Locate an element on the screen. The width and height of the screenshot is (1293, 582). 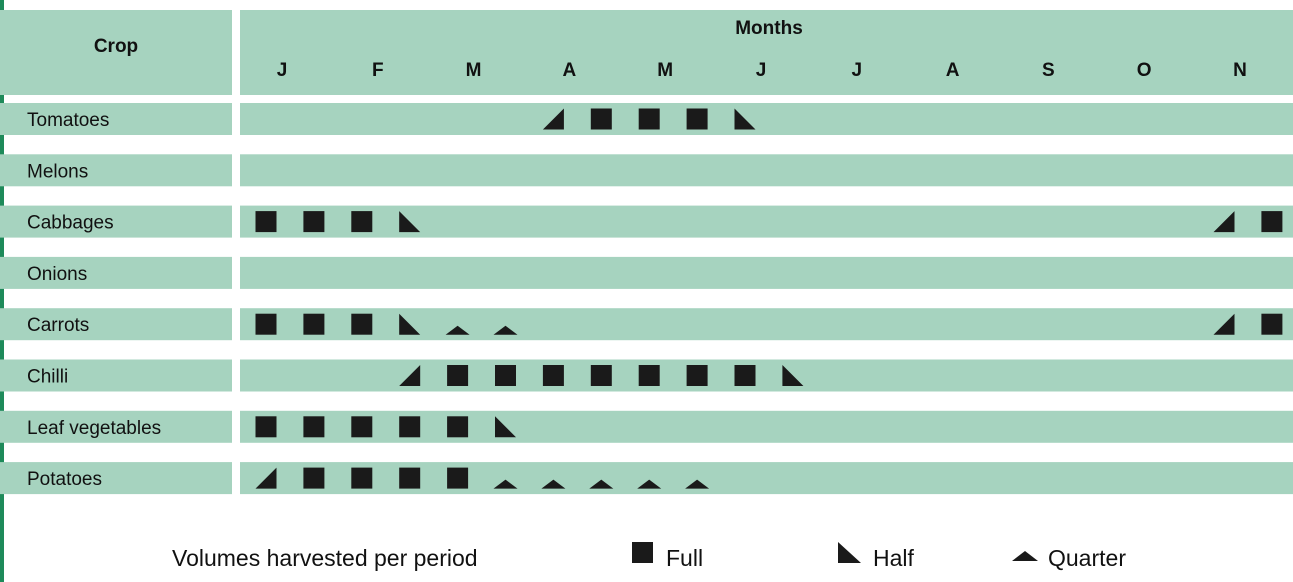
header-band-crop is located at coordinates (116, 52).